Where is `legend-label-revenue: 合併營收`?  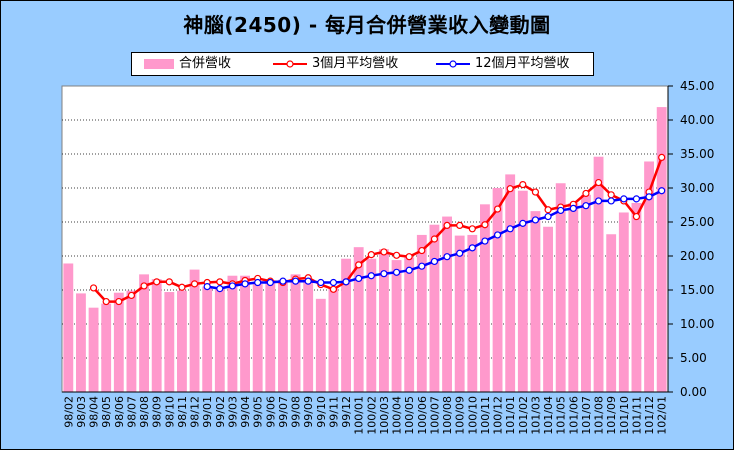
legend-label-revenue: 合併營收 is located at coordinates (205, 63).